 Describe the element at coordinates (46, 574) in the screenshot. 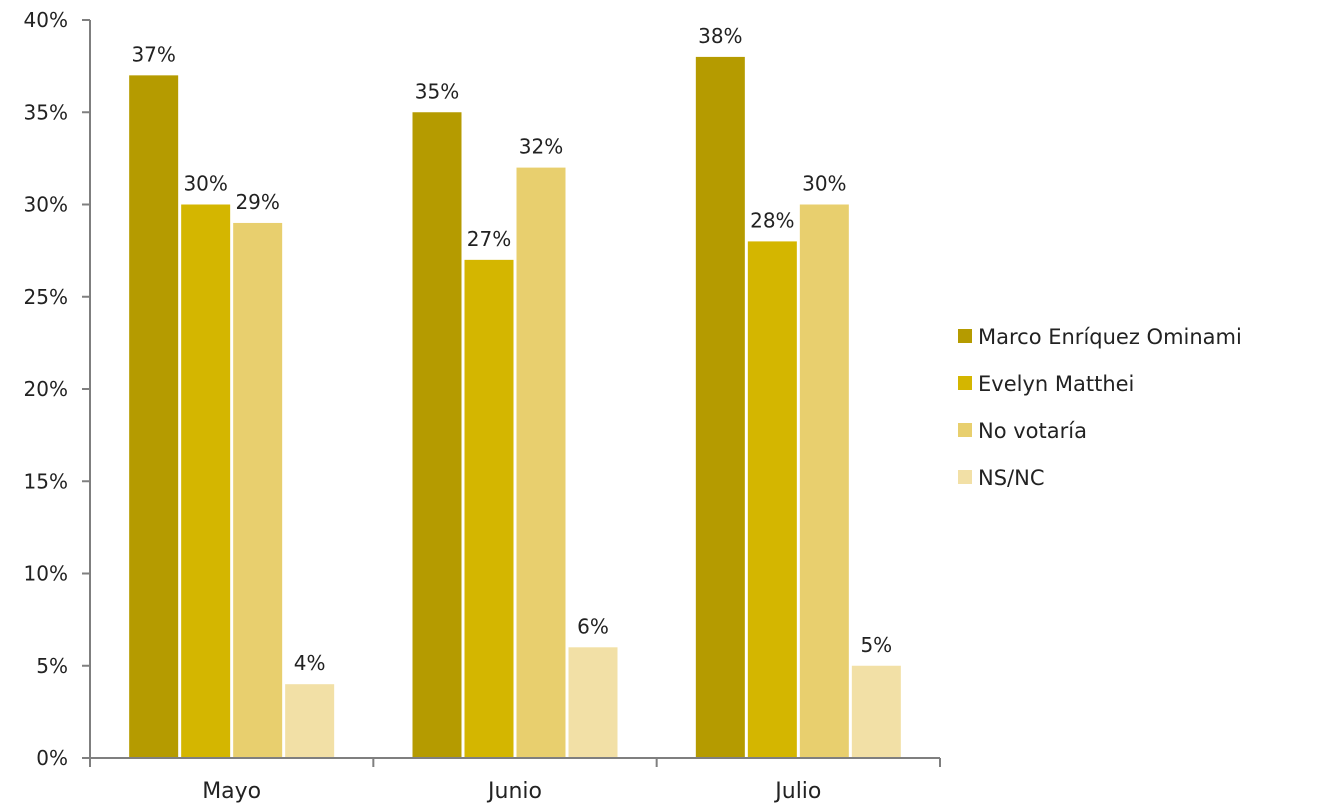

I see `y-tick-label: 10%` at that location.